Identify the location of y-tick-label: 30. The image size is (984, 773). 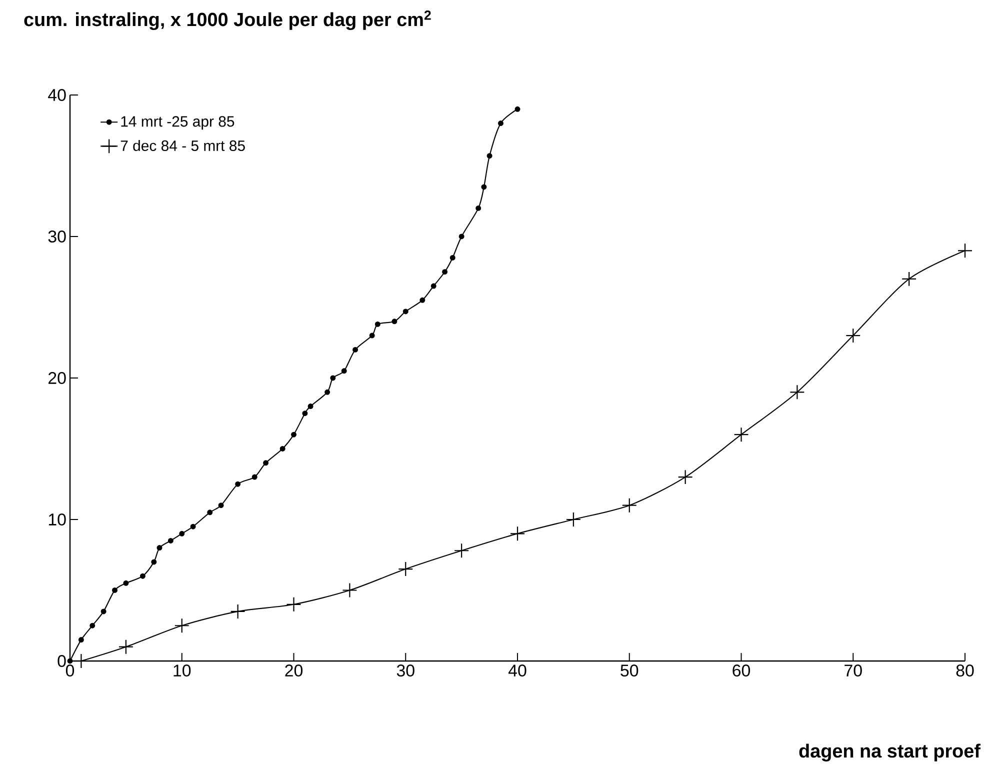
(57, 236).